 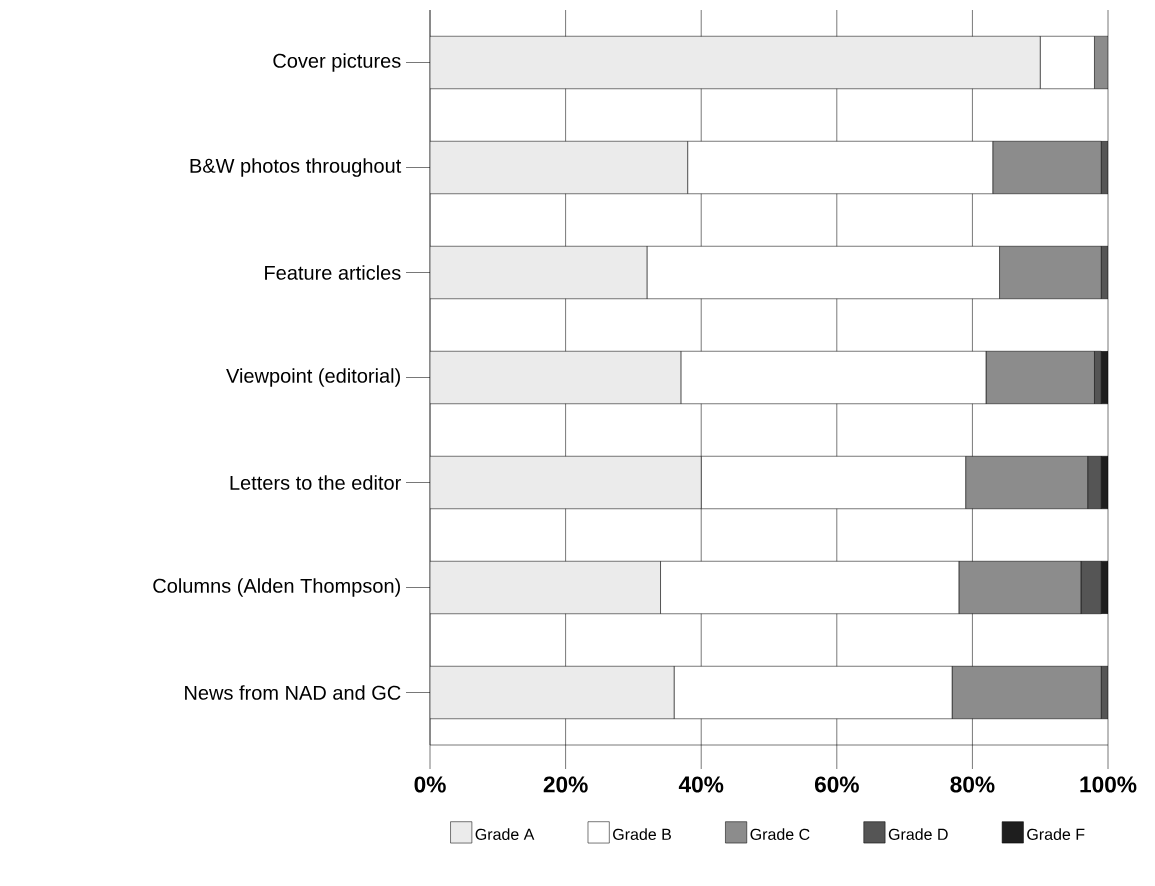 What do you see at coordinates (642, 834) in the screenshot?
I see `legend-label: Grade B` at bounding box center [642, 834].